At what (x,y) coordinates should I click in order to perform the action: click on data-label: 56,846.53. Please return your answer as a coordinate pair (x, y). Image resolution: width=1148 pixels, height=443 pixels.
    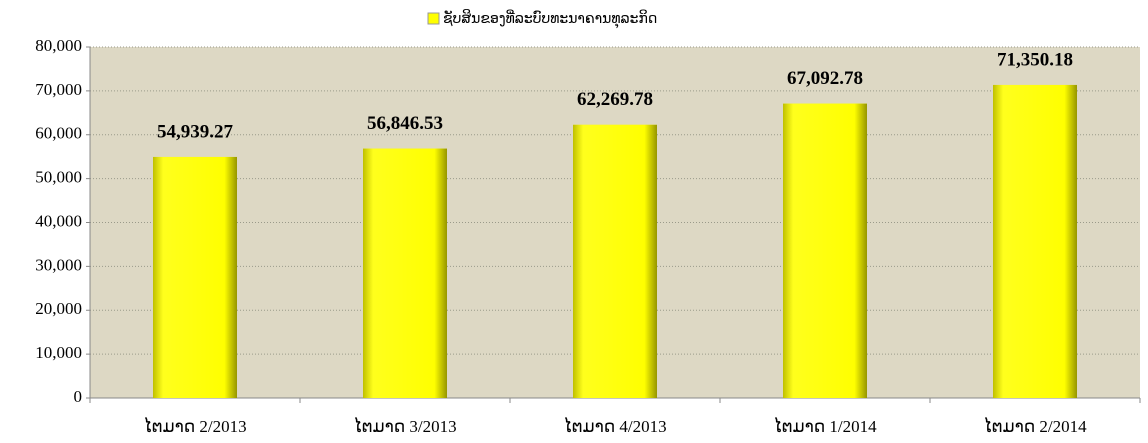
    Looking at the image, I should click on (405, 123).